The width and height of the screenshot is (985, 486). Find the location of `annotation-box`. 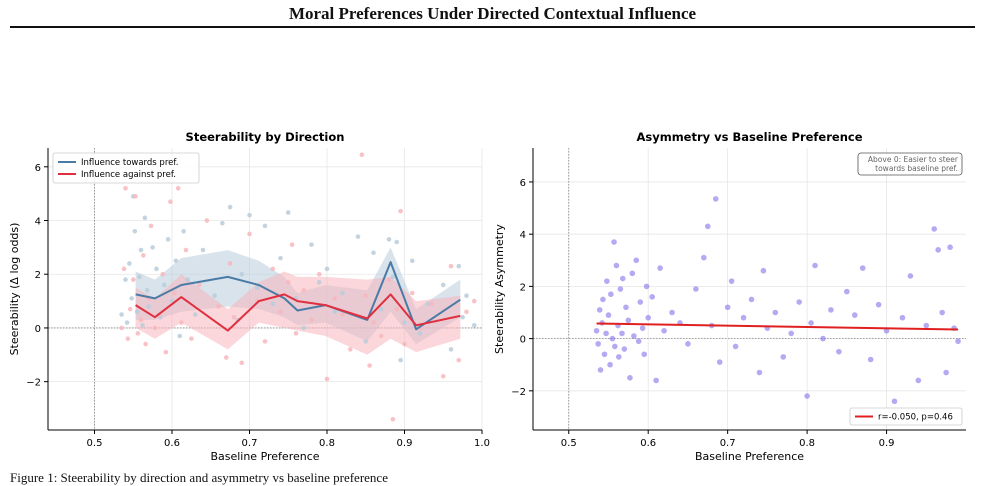

annotation-box is located at coordinates (910, 164).